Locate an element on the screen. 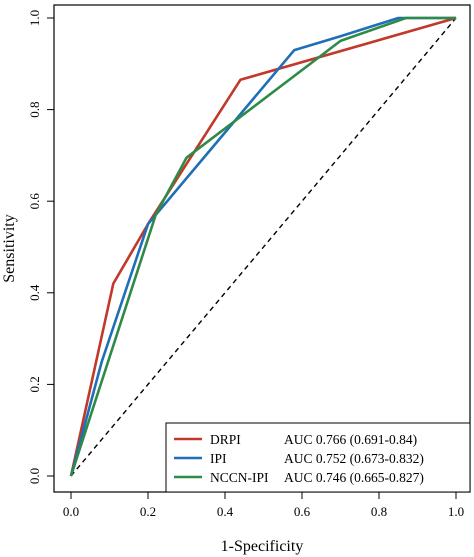 The width and height of the screenshot is (474, 557). y-tick-label: 0.2 is located at coordinates (34, 384).